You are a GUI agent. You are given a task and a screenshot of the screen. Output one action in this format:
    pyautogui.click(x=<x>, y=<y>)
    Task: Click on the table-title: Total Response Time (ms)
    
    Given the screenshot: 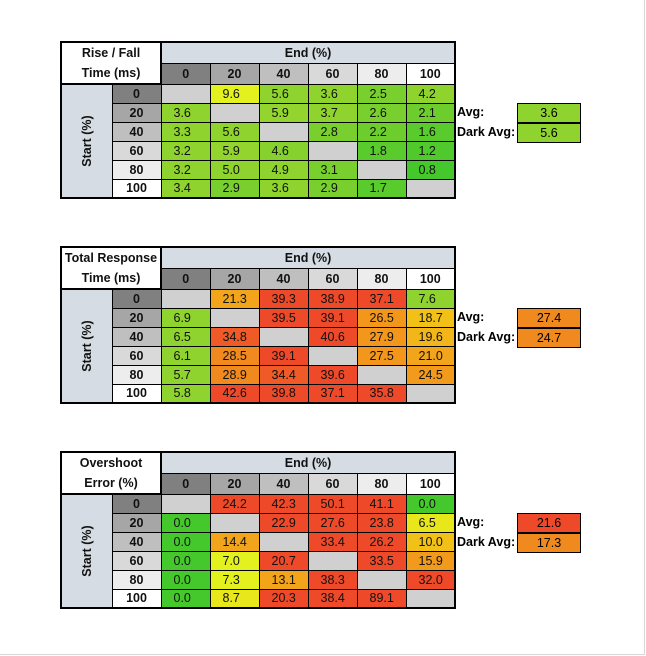 What is the action you would take?
    pyautogui.click(x=111, y=268)
    